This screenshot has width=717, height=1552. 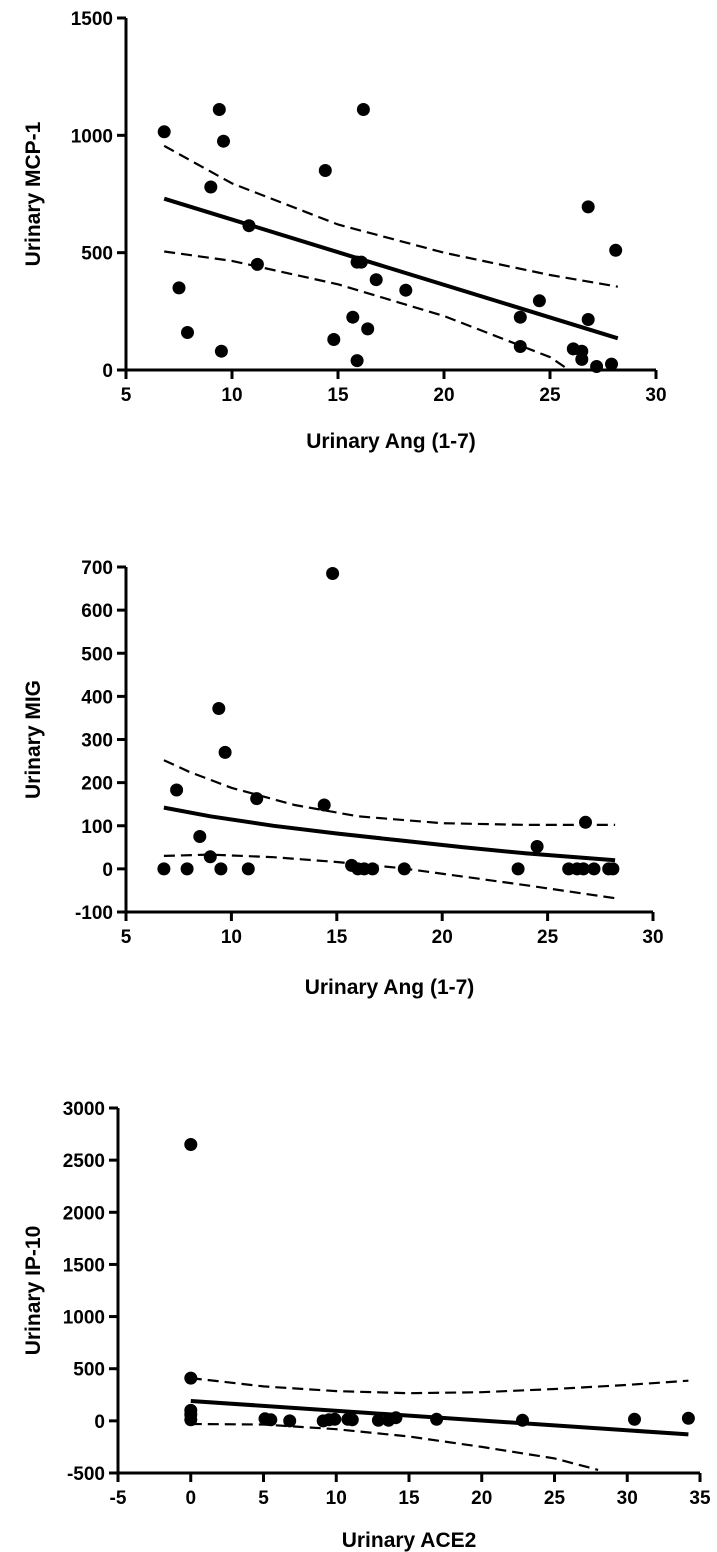 What do you see at coordinates (97, 254) in the screenshot?
I see `chart-1-y-tick-label: 500` at bounding box center [97, 254].